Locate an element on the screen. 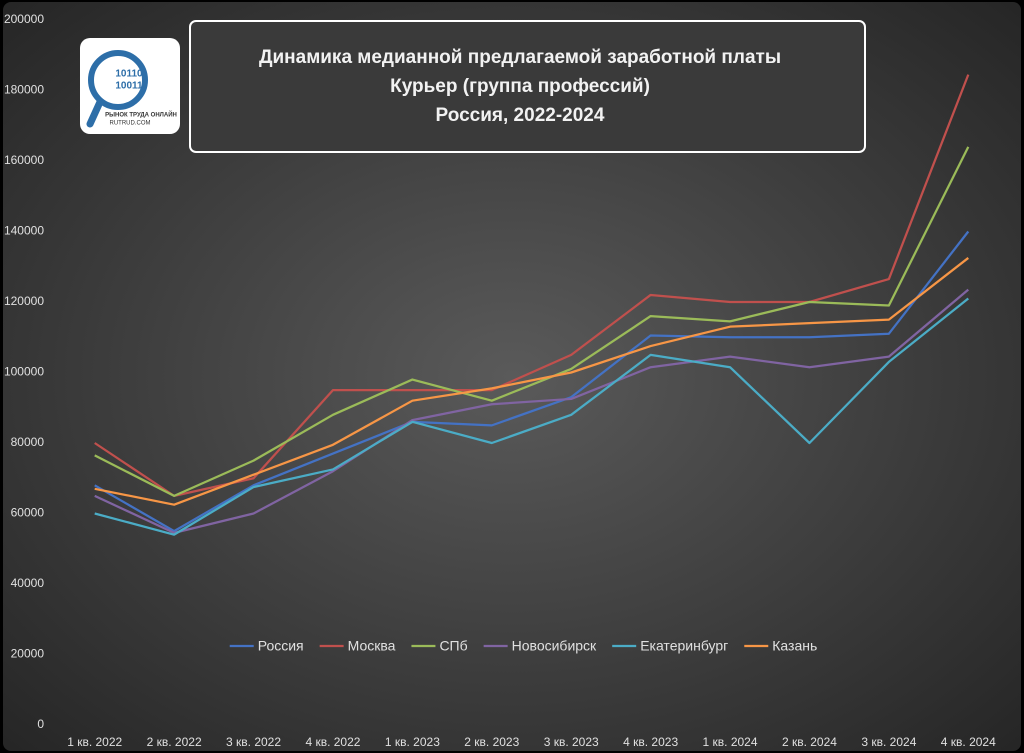 The image size is (1024, 753). logo-digits: 10011 is located at coordinates (129, 86).